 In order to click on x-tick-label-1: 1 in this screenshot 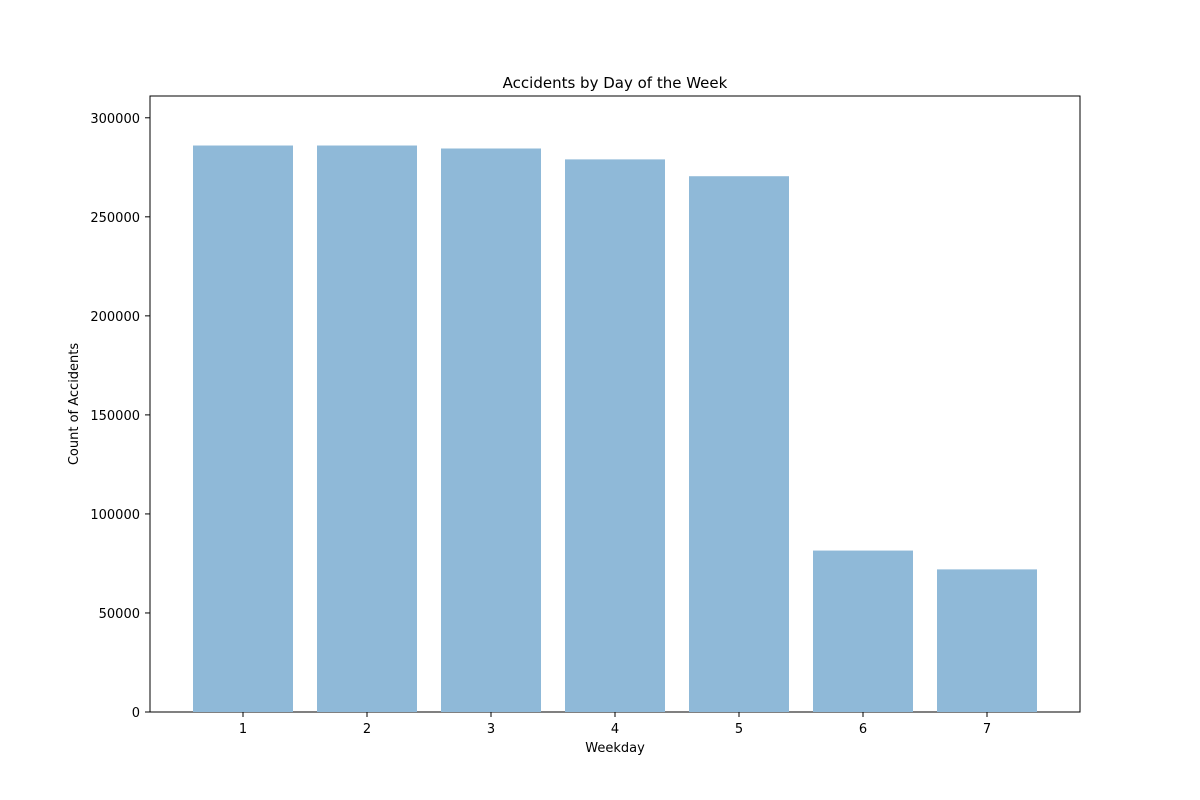, I will do `click(243, 729)`.